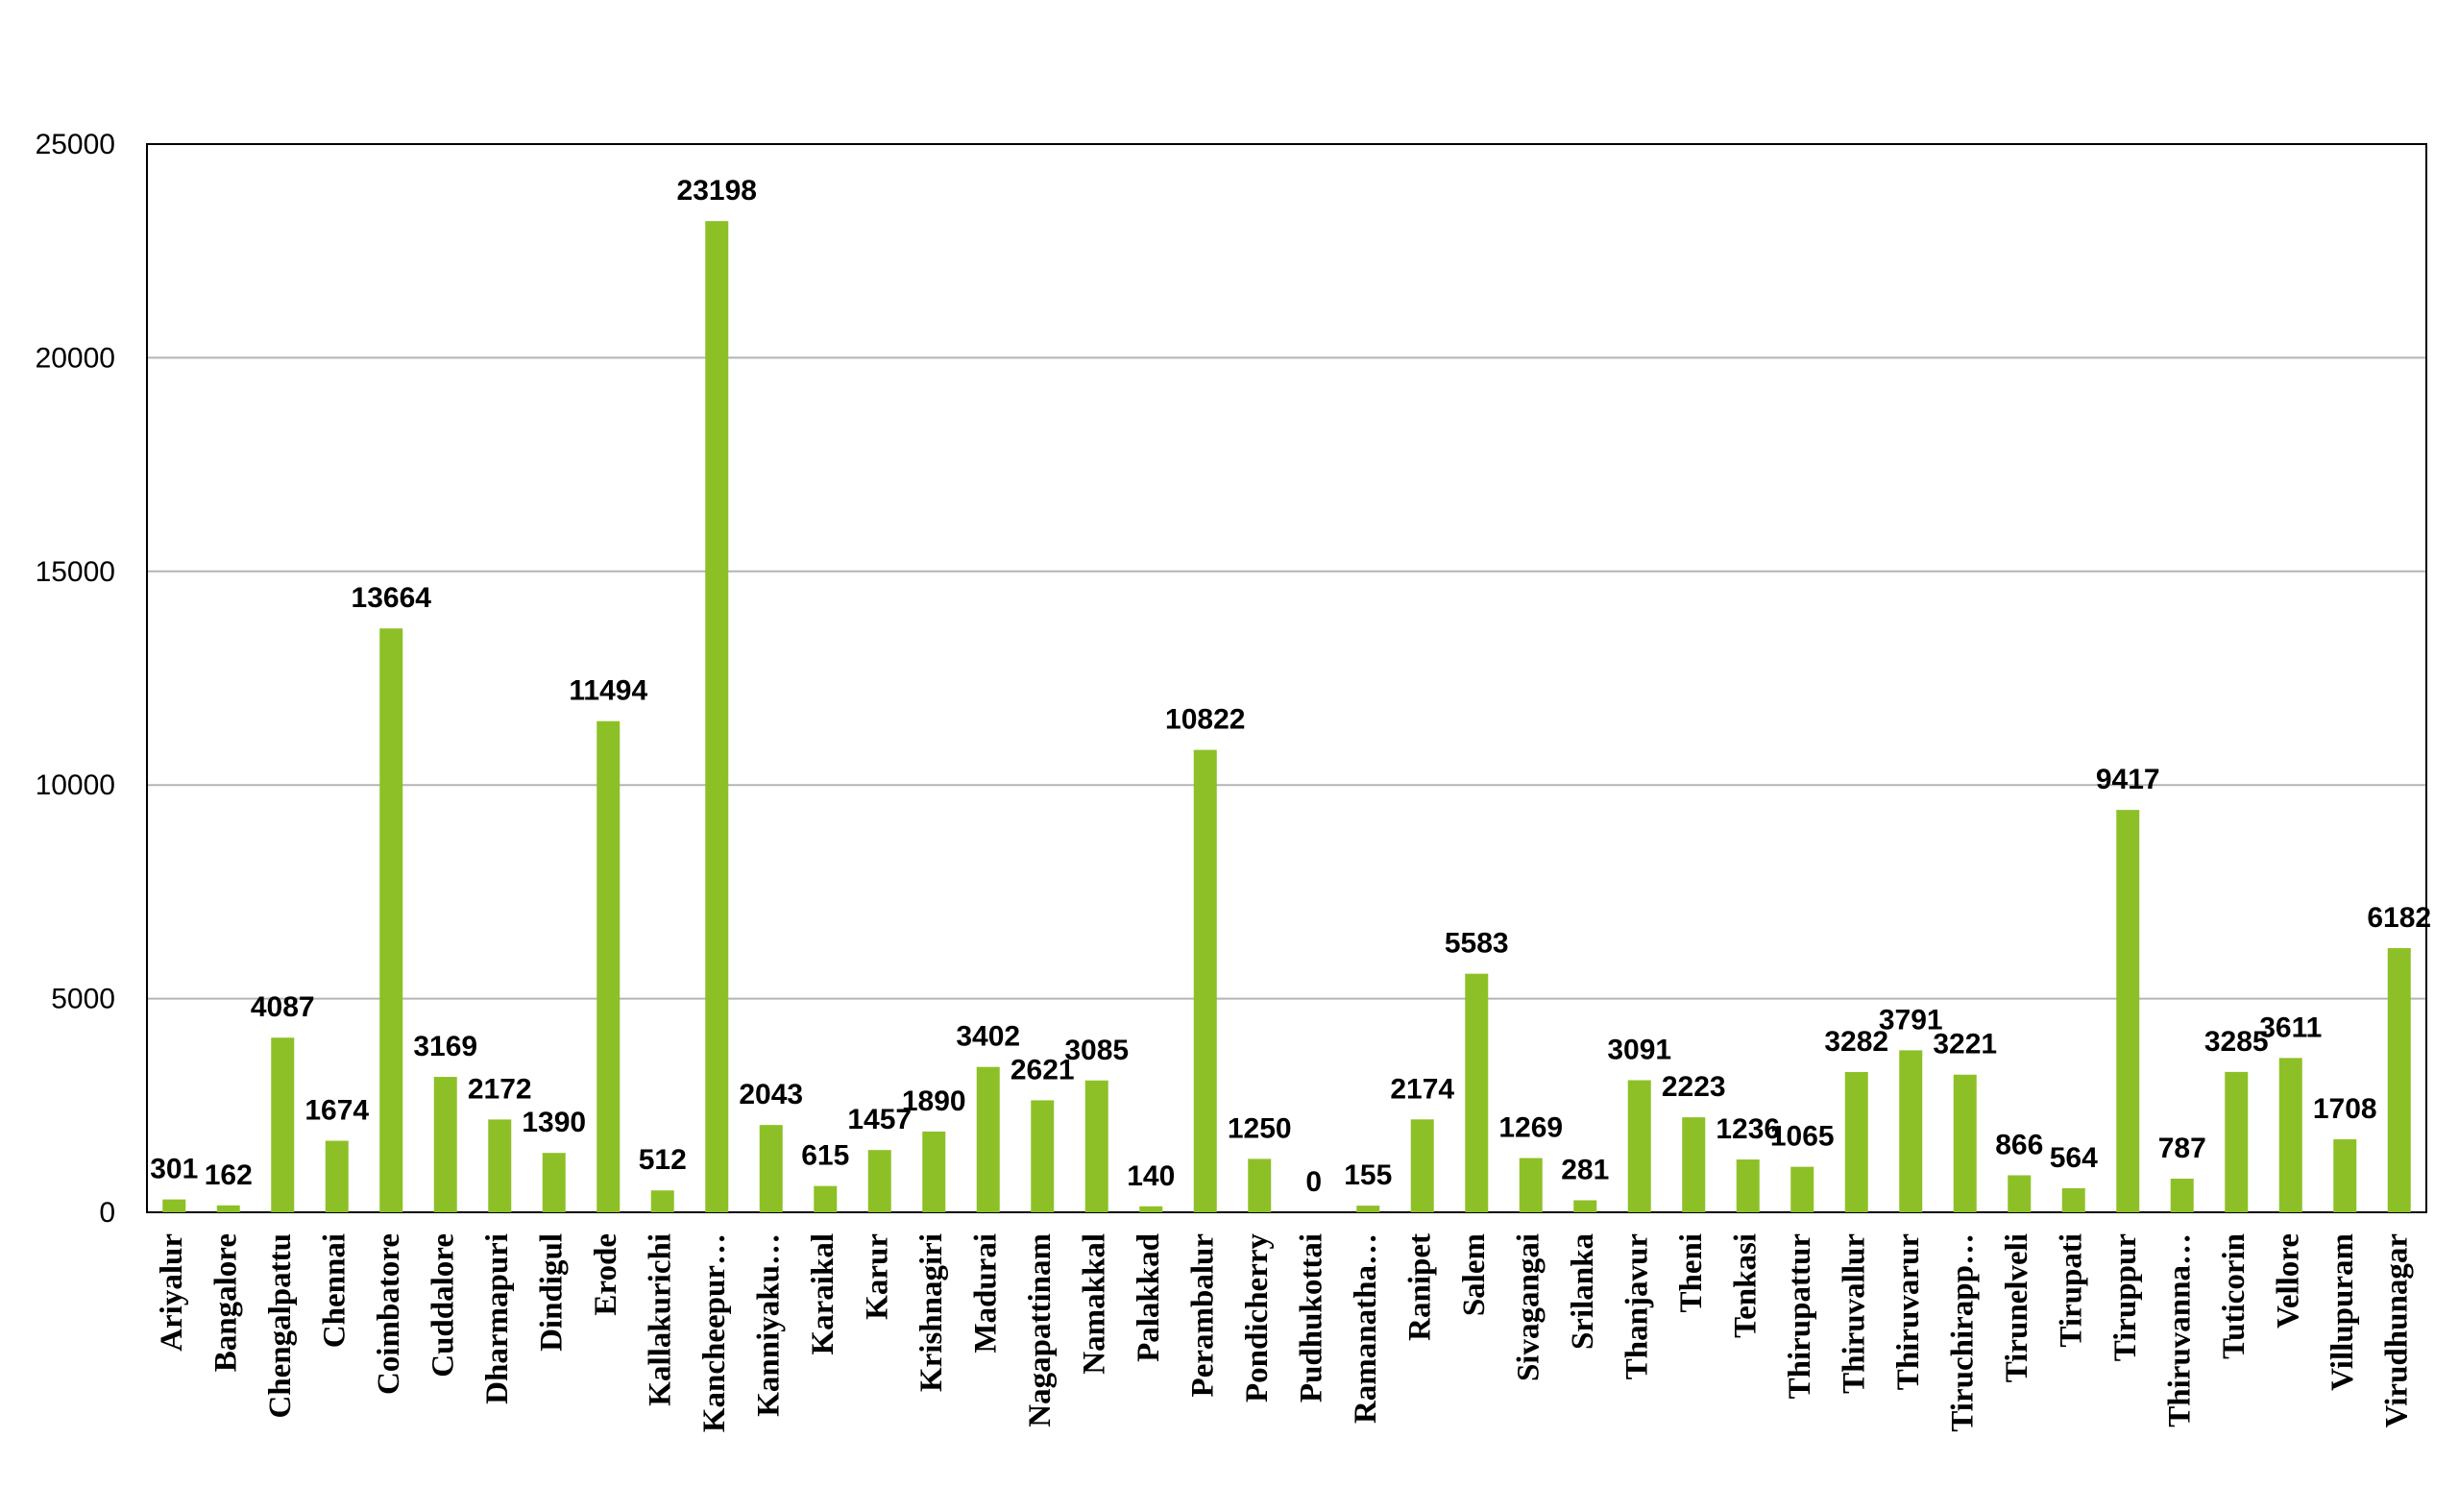 The height and width of the screenshot is (1512, 2459). What do you see at coordinates (2128, 779) in the screenshot?
I see `data-label: 9417` at bounding box center [2128, 779].